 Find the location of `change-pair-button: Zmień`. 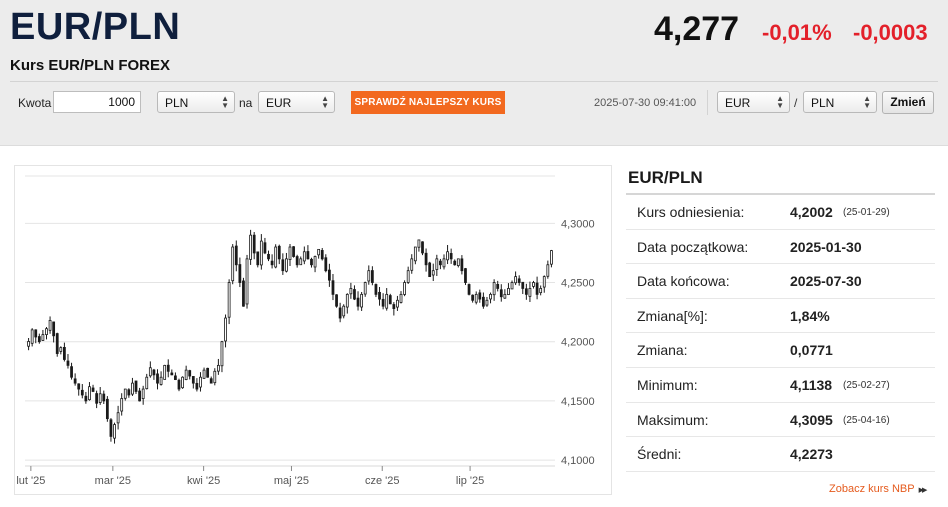

change-pair-button: Zmień is located at coordinates (908, 102).